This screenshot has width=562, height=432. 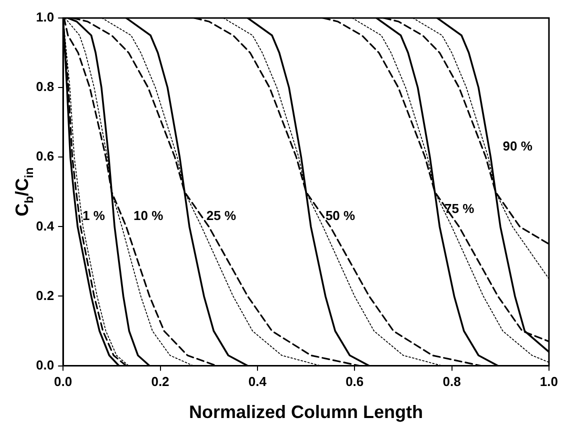 I want to click on y-tick-label: 1.0, so click(x=45, y=17).